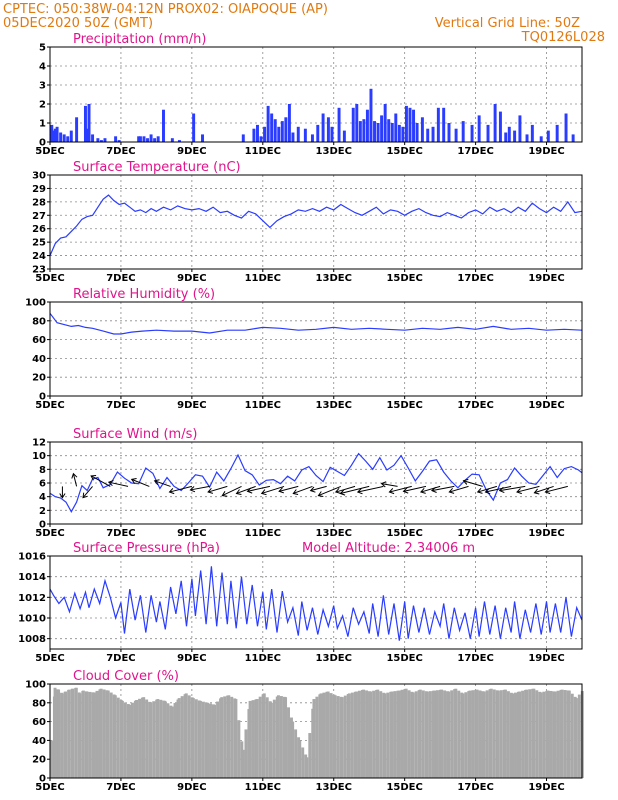 This screenshot has height=800, width=618. I want to click on y-tick-label: 20, so click(39, 760).